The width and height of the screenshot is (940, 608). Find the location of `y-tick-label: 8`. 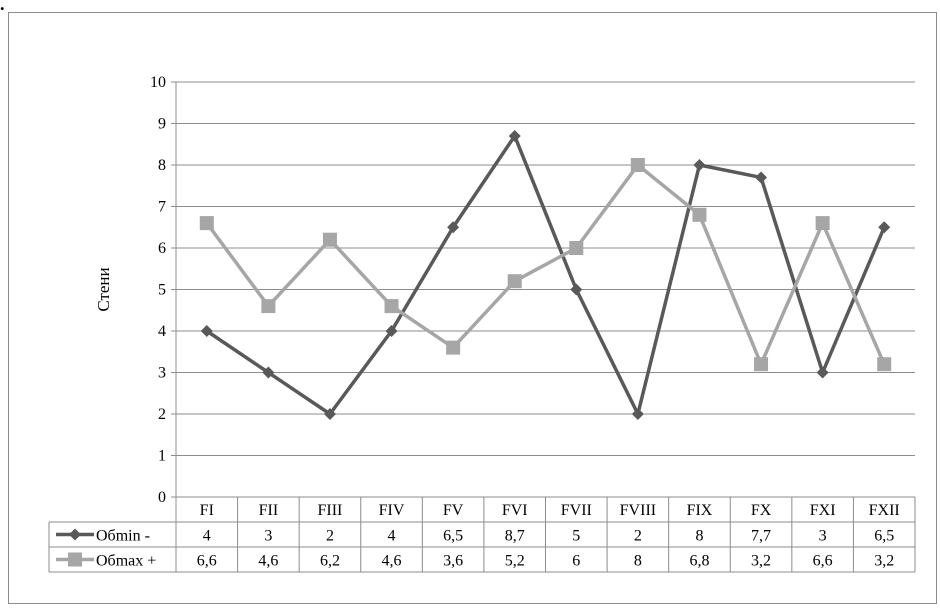

y-tick-label: 8 is located at coordinates (162, 165).